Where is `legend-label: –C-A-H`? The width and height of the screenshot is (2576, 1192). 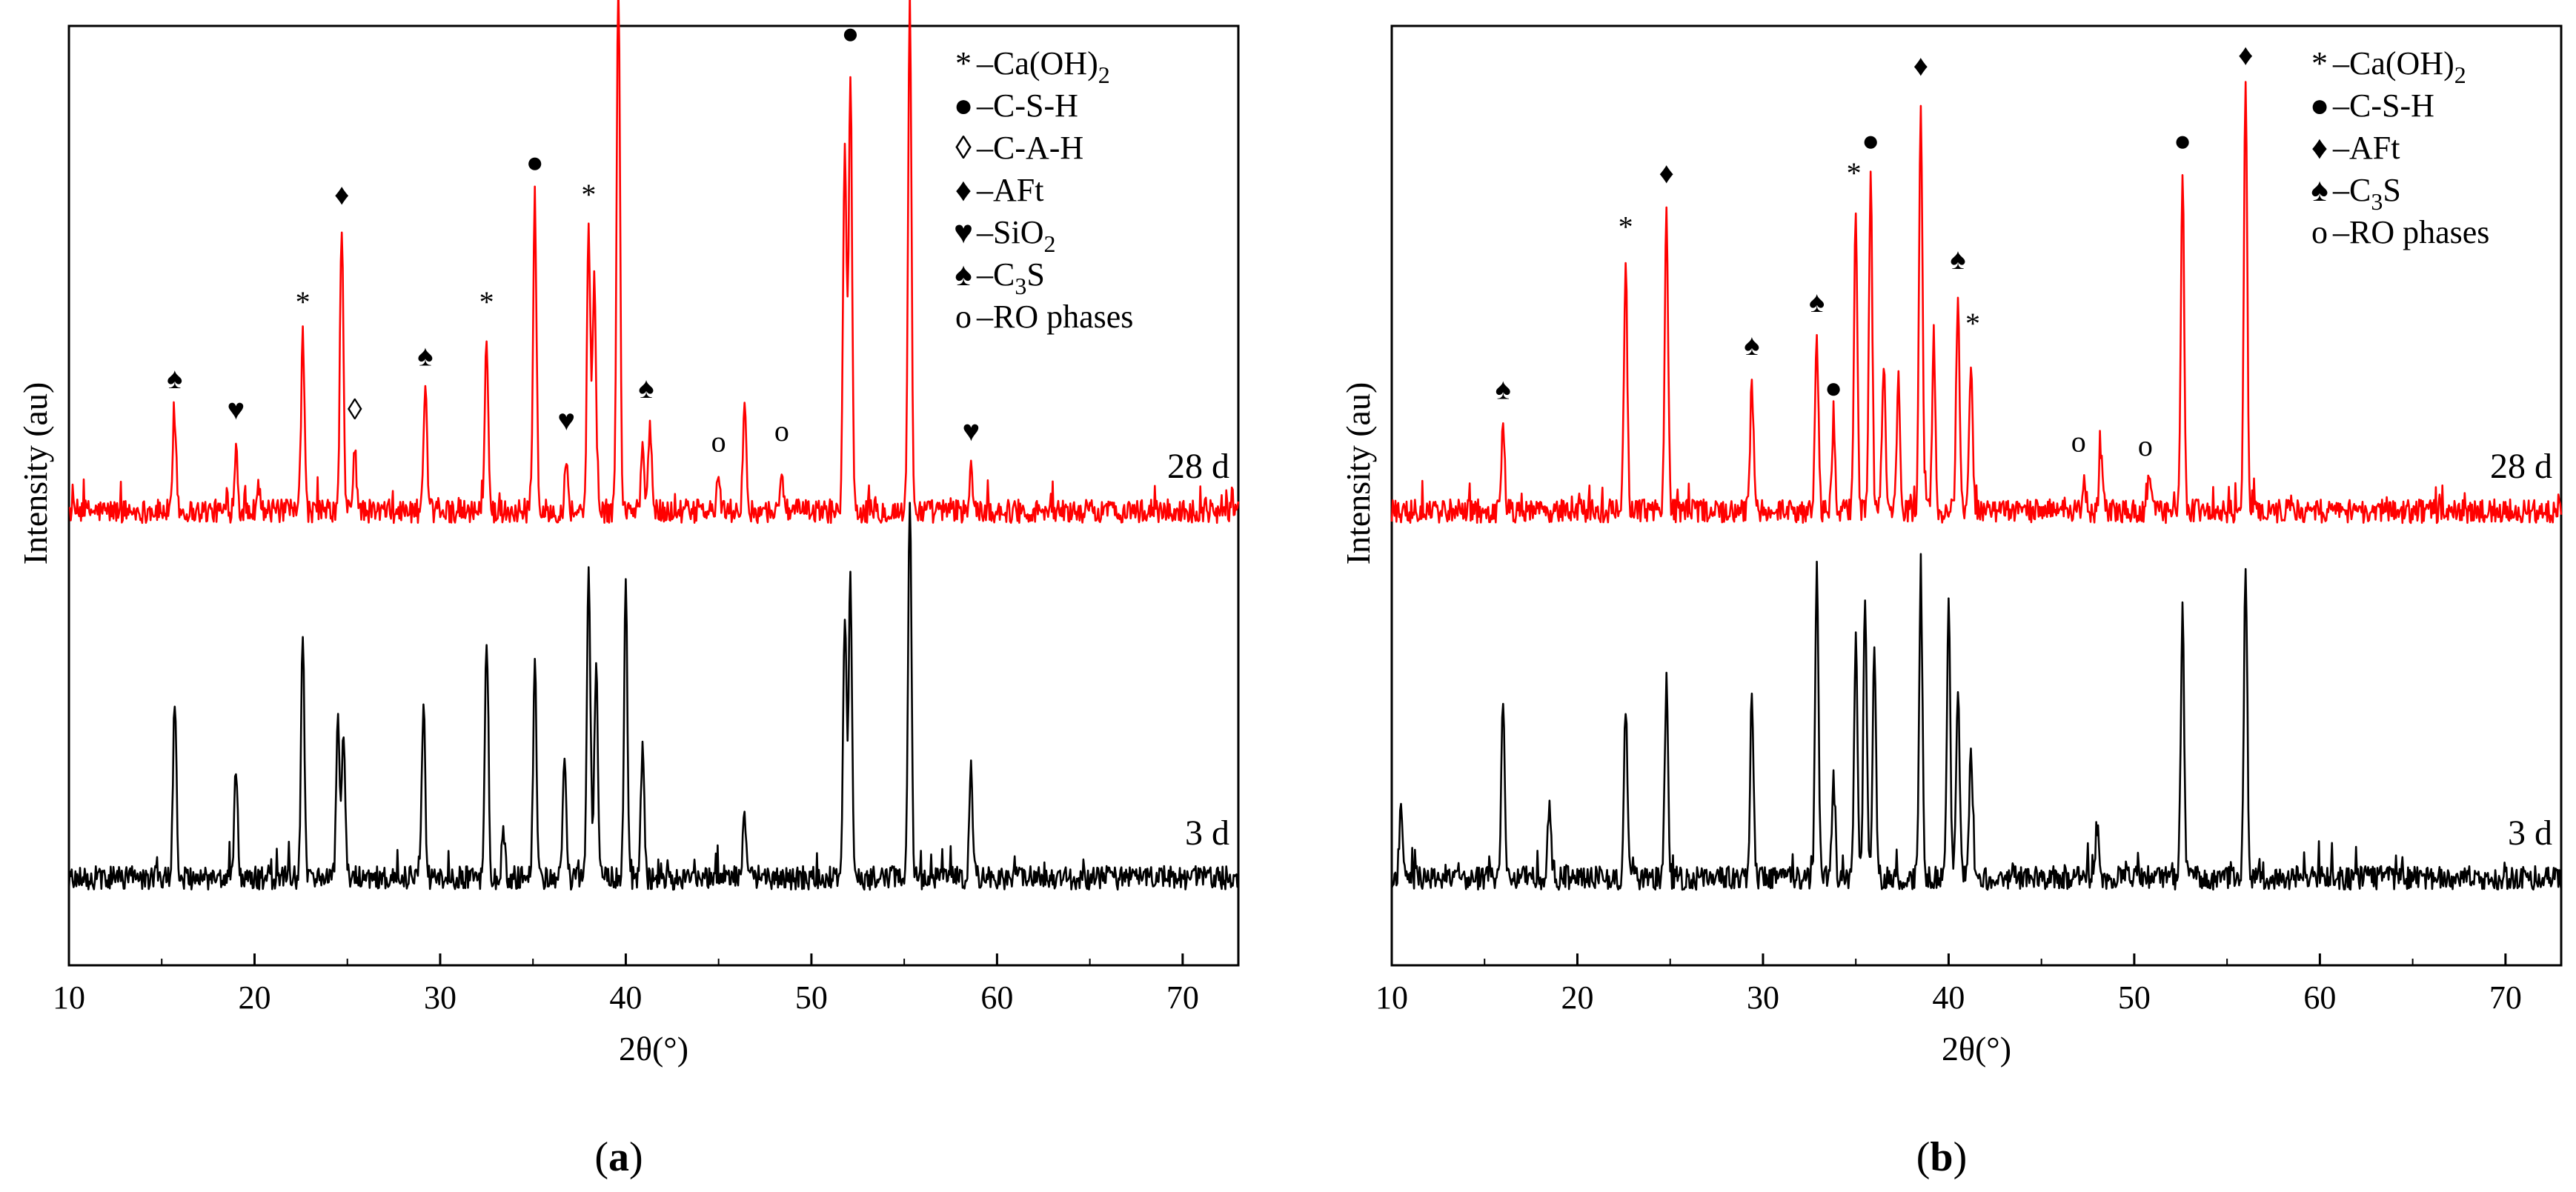
legend-label: –C-A-H is located at coordinates (1029, 148).